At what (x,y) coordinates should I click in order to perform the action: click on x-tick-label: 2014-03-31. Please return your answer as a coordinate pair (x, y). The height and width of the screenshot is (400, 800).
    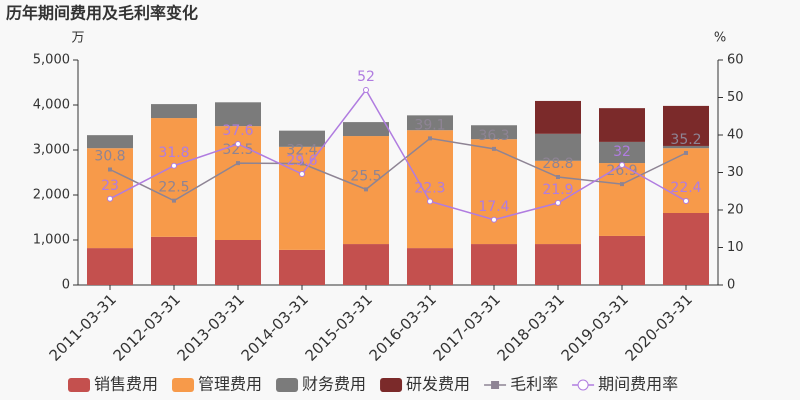
    Looking at the image, I should click on (275, 327).